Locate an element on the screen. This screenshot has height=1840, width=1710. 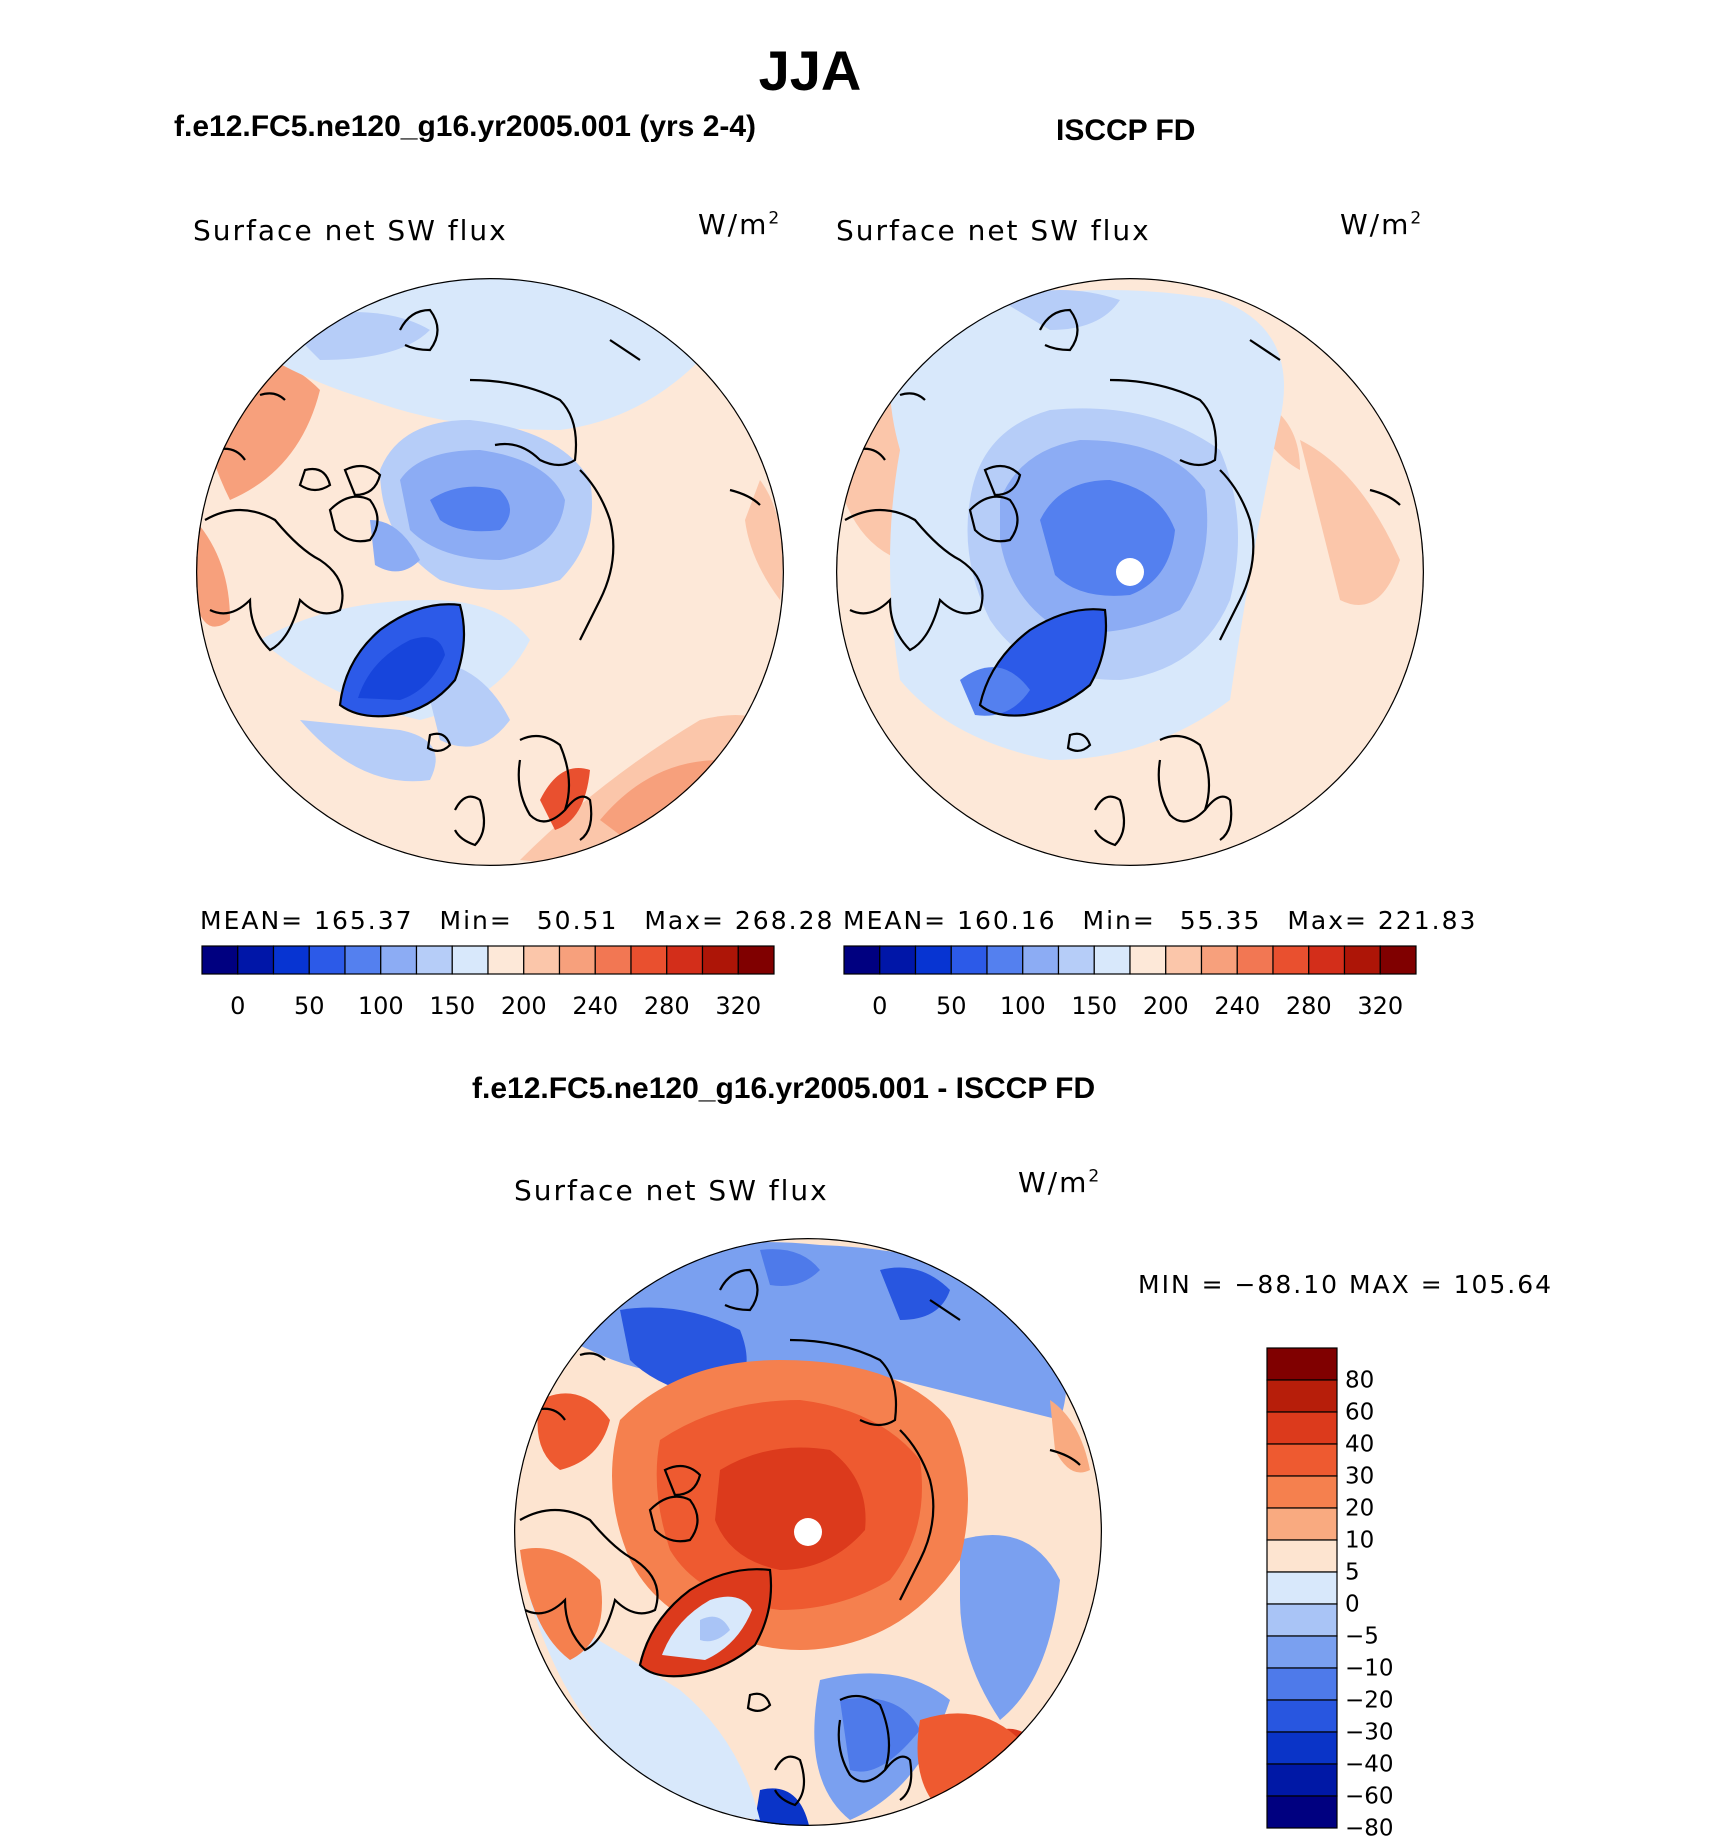
map-obs is located at coordinates (1130, 572).